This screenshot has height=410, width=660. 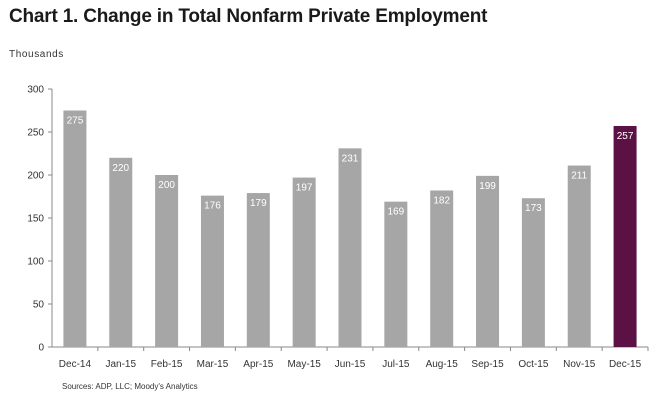 I want to click on y-axis-unit-label: Thousands, so click(x=36, y=54).